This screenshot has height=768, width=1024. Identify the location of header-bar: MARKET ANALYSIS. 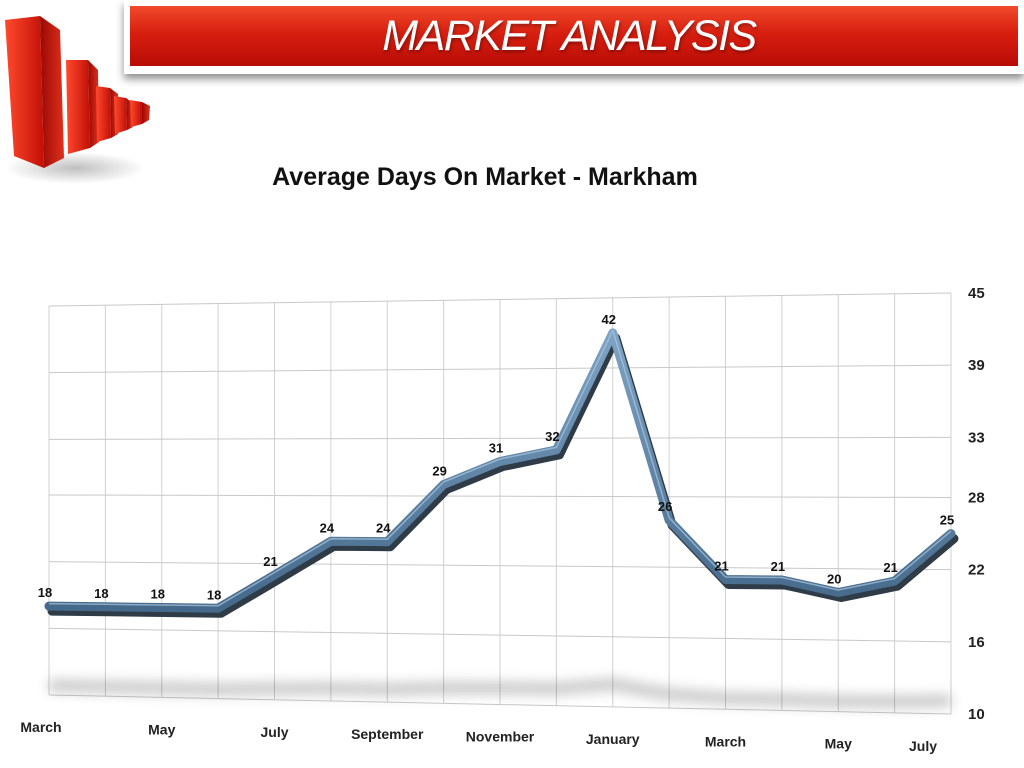
(574, 36).